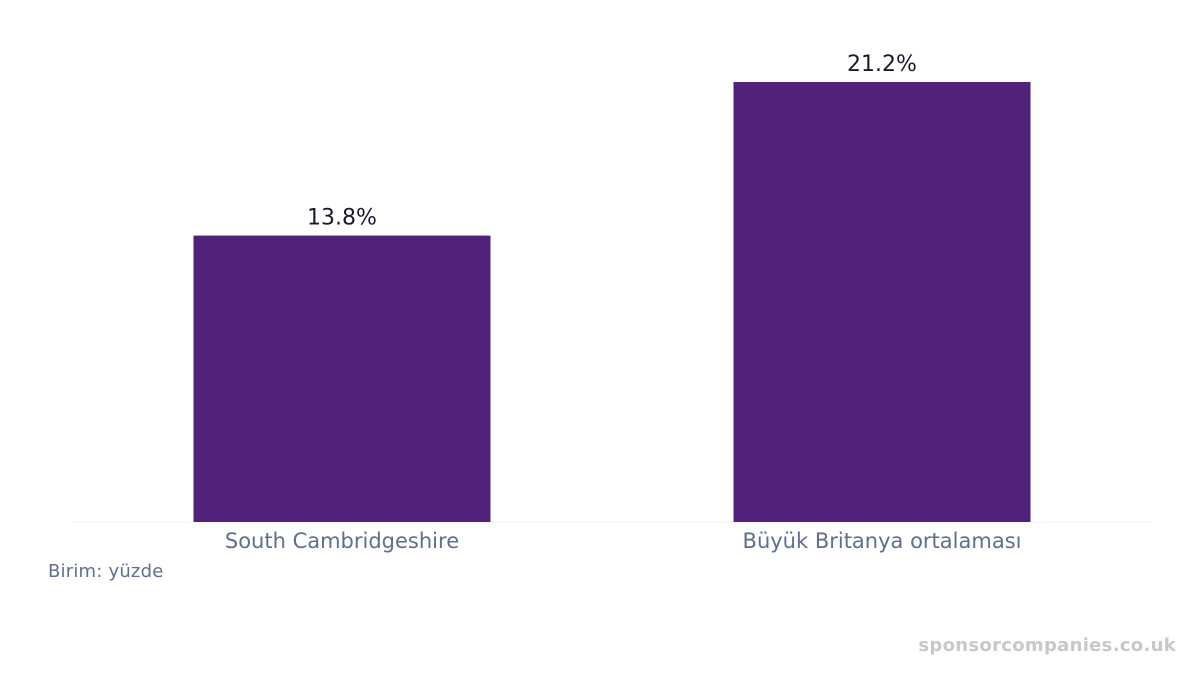  What do you see at coordinates (342, 541) in the screenshot?
I see `category-label-0: South Cambridgeshire` at bounding box center [342, 541].